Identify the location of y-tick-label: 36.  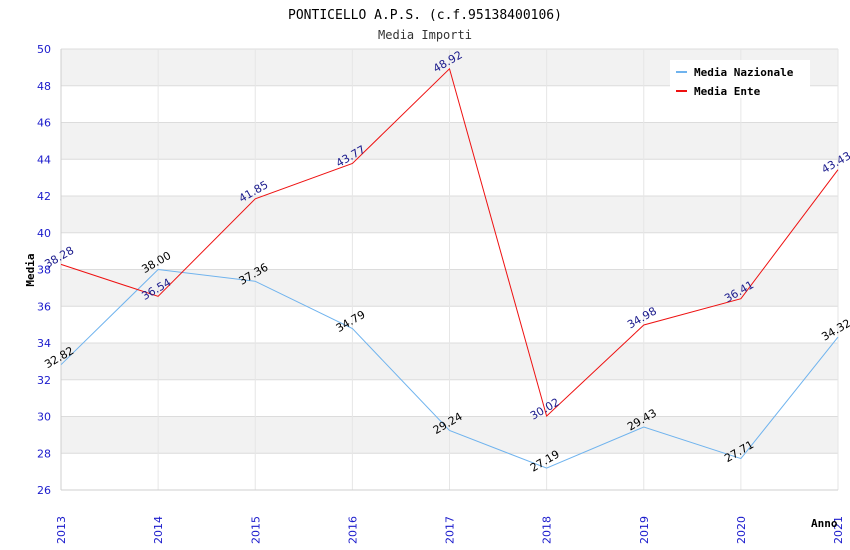
(44, 306).